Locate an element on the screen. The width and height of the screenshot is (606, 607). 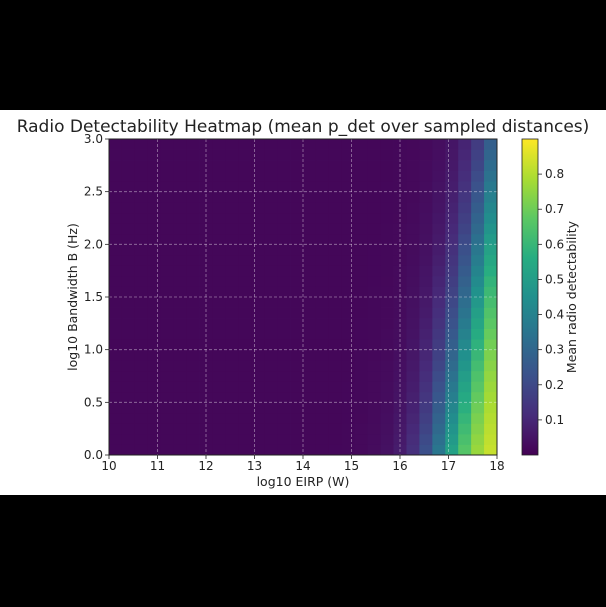
x-axis-ticks: 10 11 12 13 14 15 16 17 18 is located at coordinates (303, 464).